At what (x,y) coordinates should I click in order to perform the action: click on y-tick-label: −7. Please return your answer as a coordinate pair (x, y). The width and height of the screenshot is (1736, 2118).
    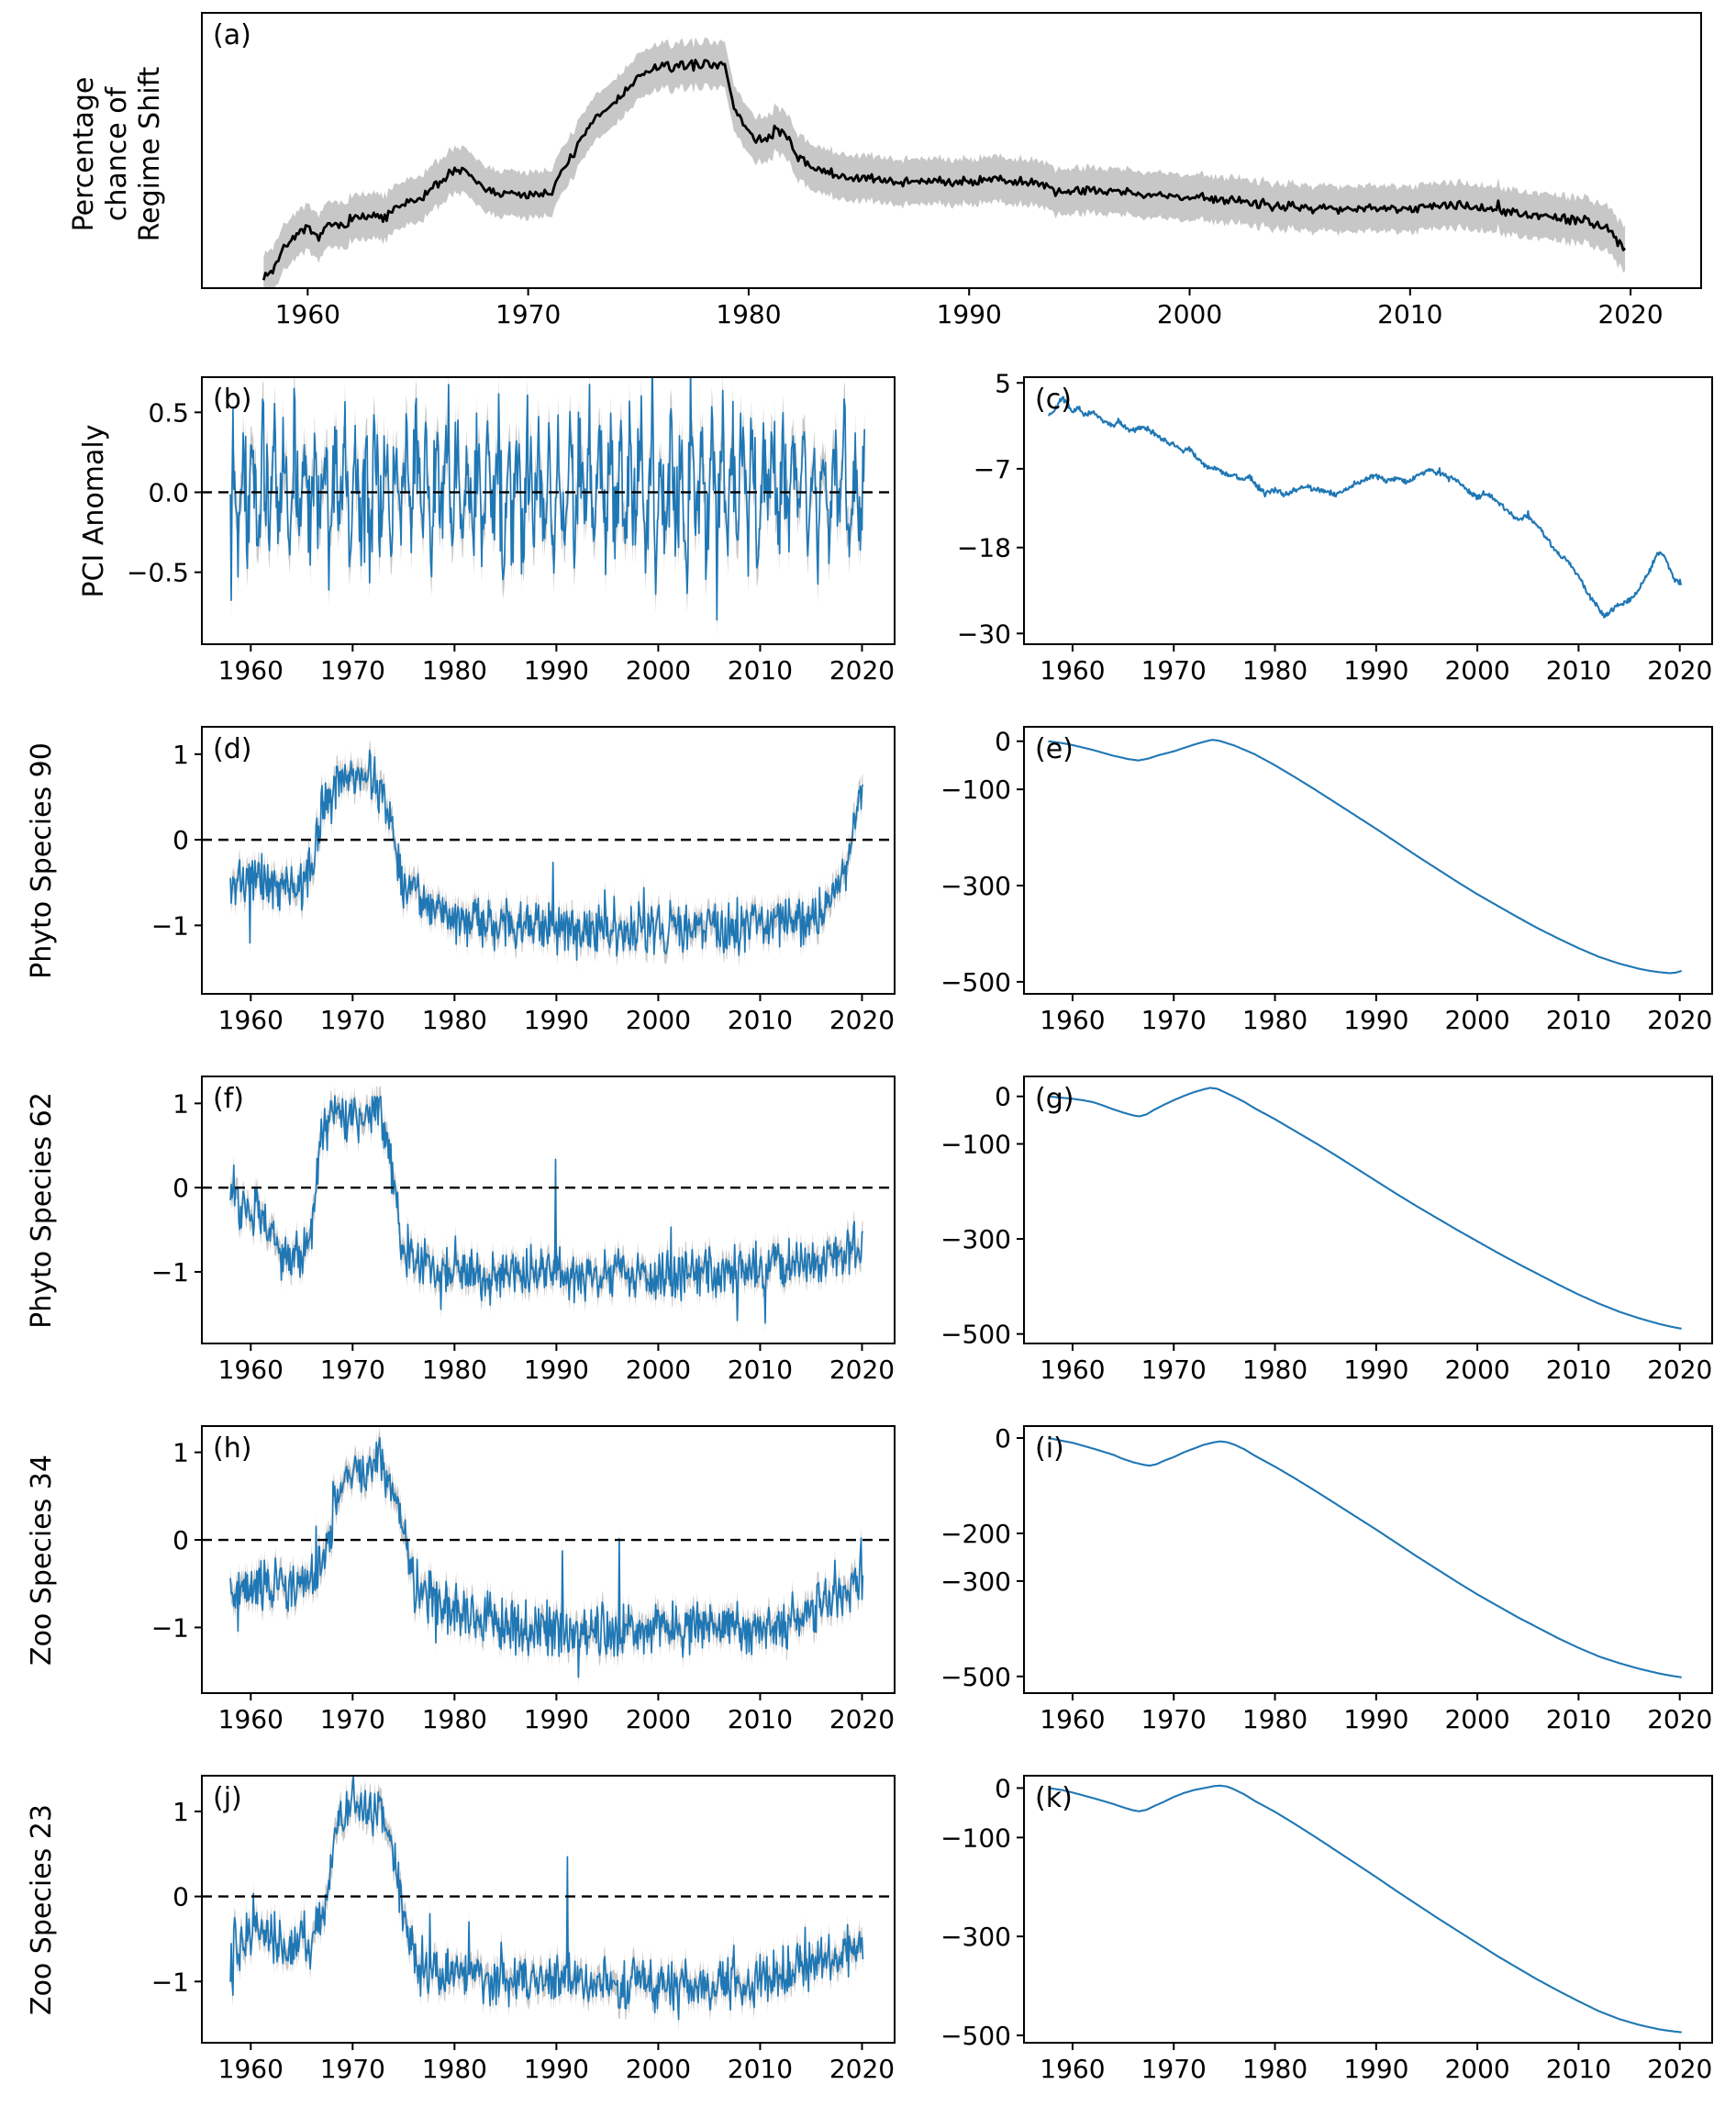
    Looking at the image, I should click on (993, 470).